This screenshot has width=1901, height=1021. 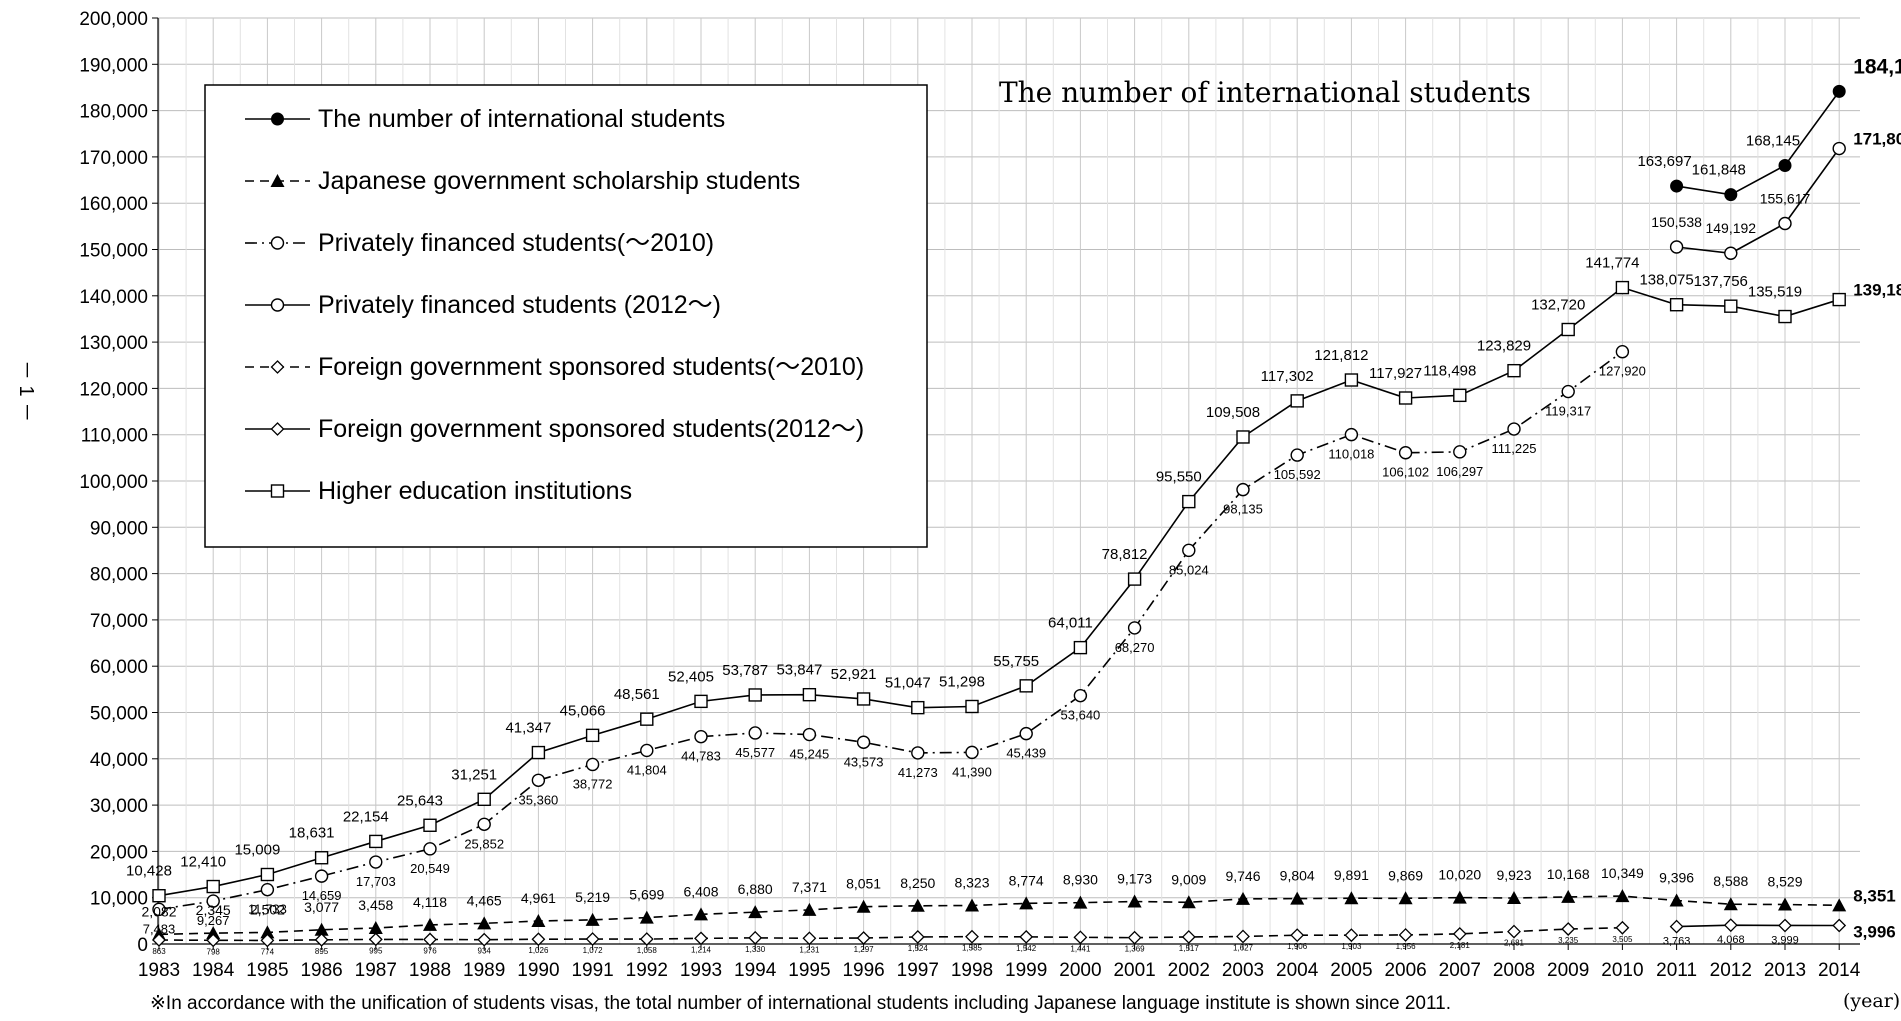 I want to click on y-tick-label: 30,000, so click(x=119, y=806).